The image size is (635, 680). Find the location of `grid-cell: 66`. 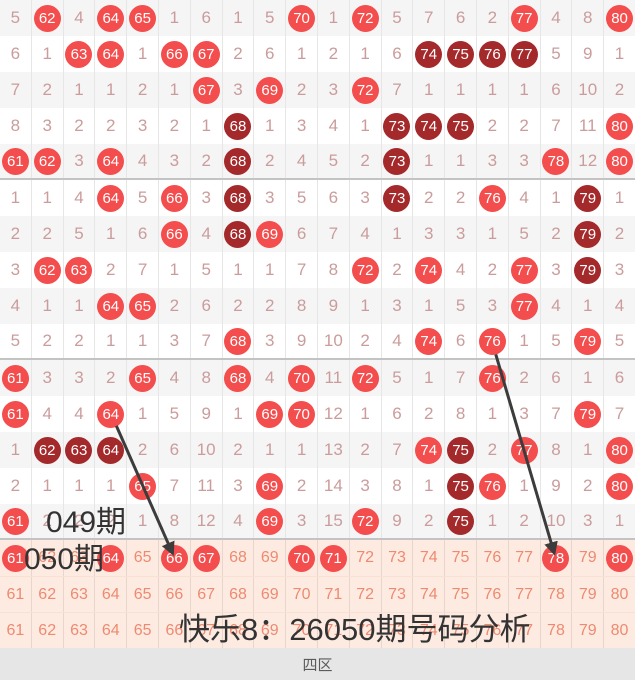

grid-cell: 66 is located at coordinates (173, 630).